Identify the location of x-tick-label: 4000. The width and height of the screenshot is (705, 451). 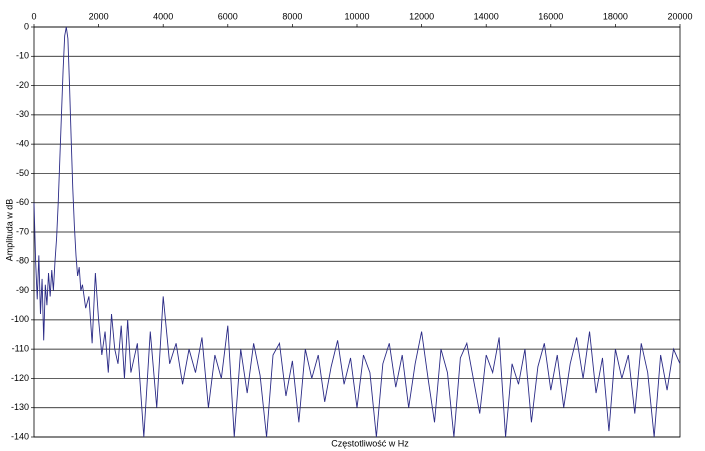
(163, 16).